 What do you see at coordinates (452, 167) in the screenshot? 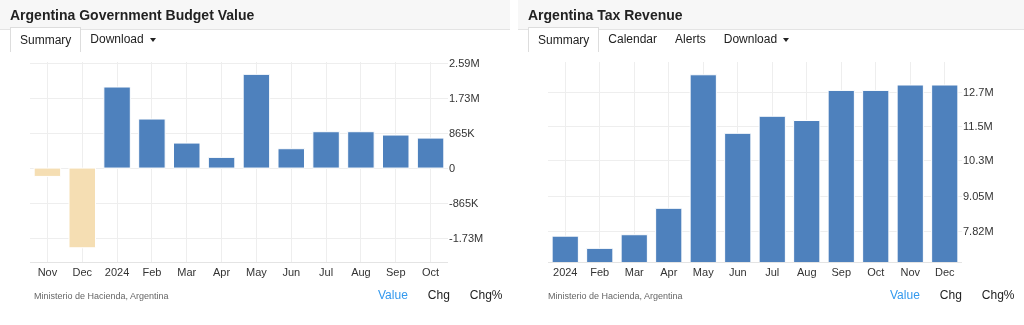
I see `y-tick-label: 0` at bounding box center [452, 167].